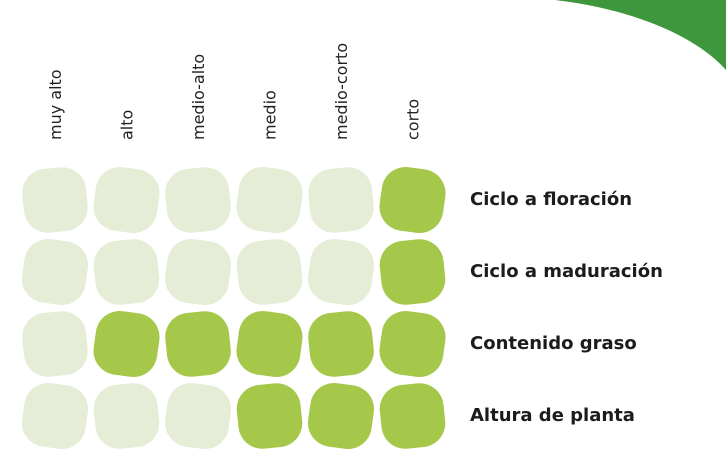 The width and height of the screenshot is (726, 473). Describe the element at coordinates (566, 271) in the screenshot. I see `row-label: Ciclo a maduración` at that location.